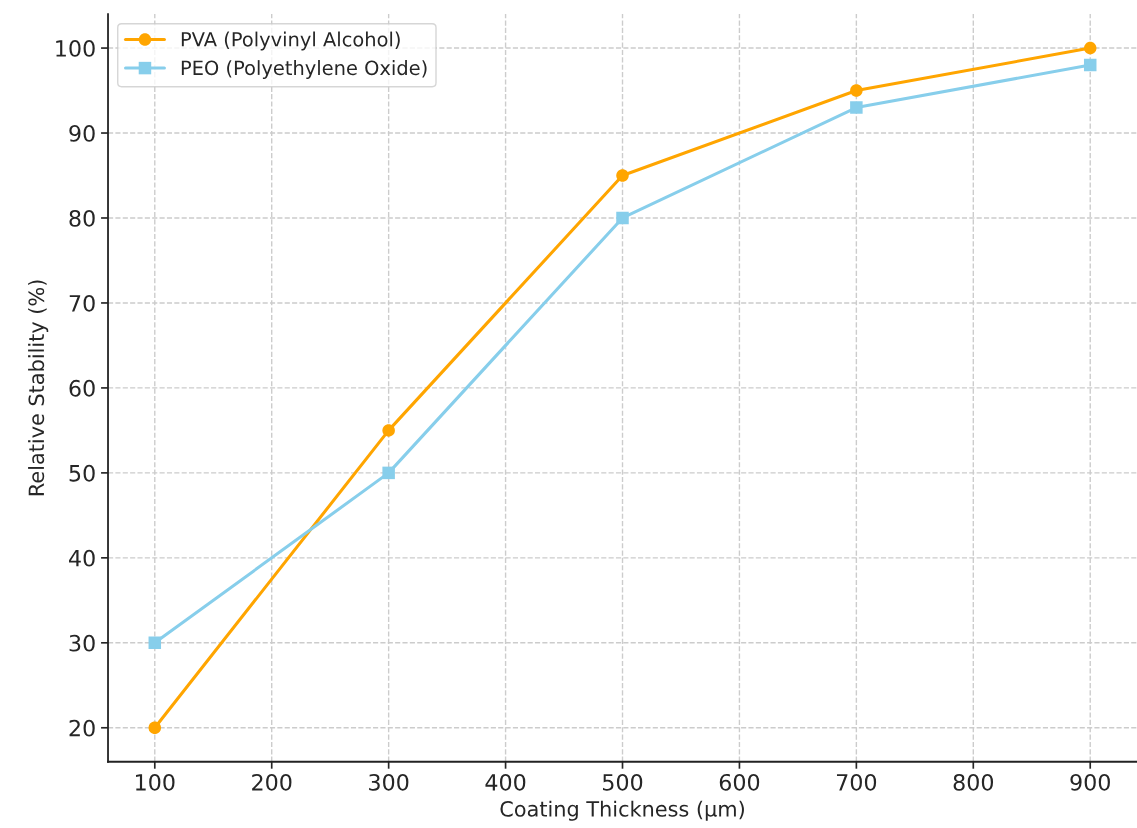 Image resolution: width=1137 pixels, height=828 pixels. Describe the element at coordinates (739, 782) in the screenshot. I see `x-tick-label: 600` at that location.